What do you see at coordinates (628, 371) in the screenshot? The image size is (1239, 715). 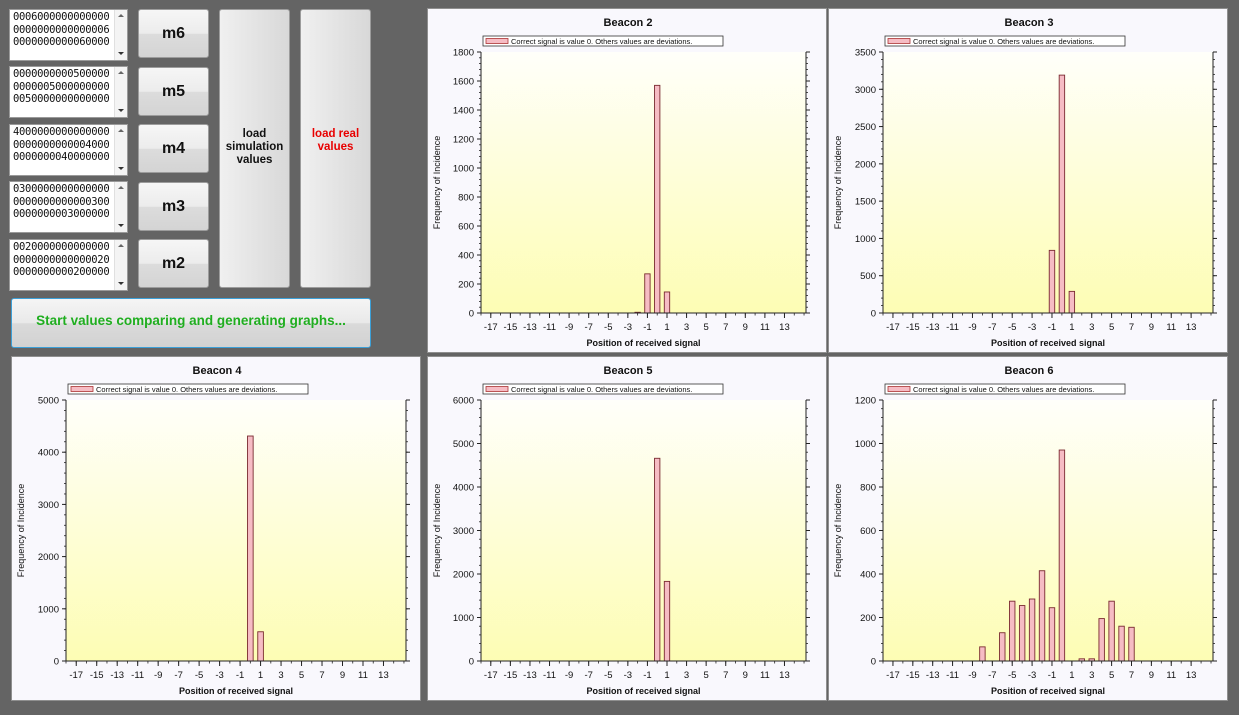 I see `chart-title: Beacon 5` at bounding box center [628, 371].